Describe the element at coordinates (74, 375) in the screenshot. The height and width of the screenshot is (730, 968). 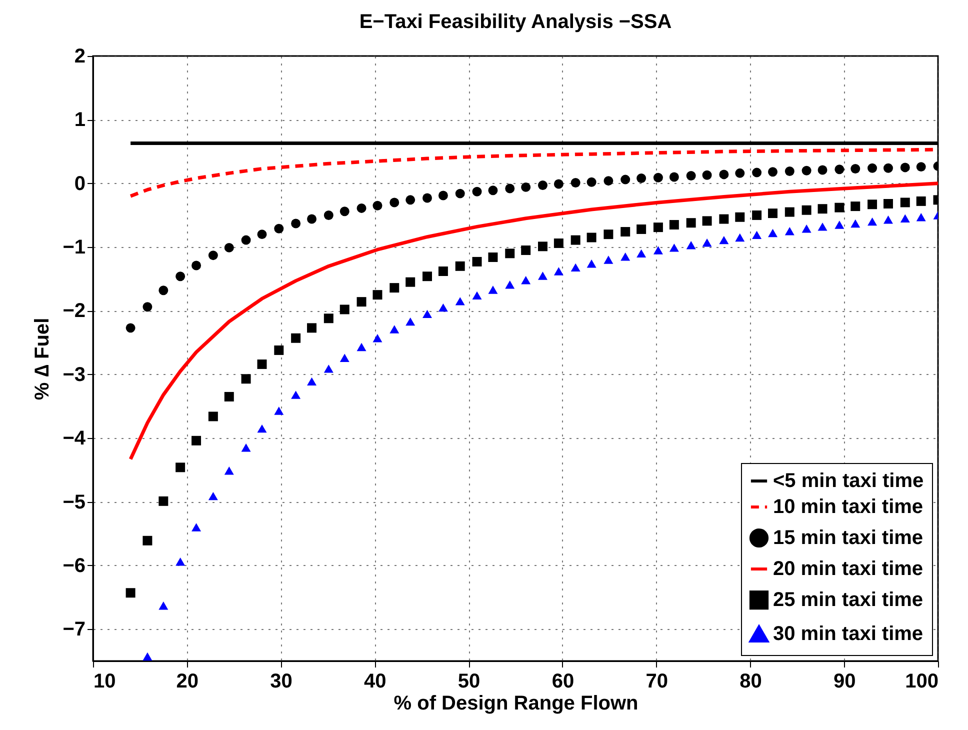
I see `y-tick-label: −3` at that location.